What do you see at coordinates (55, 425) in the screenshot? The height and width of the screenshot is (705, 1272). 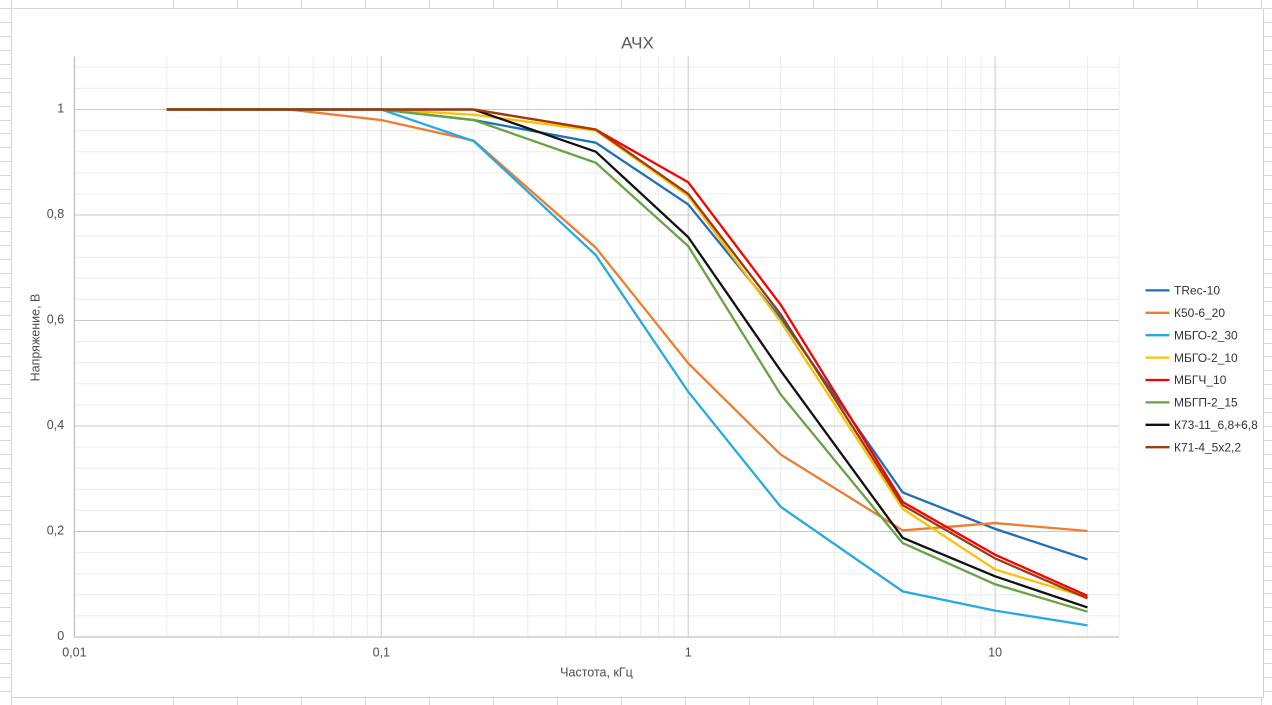 I see `svg-text: 0,4` at bounding box center [55, 425].